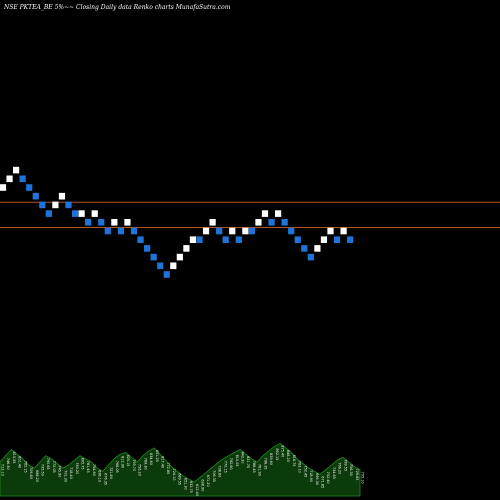 The width and height of the screenshot is (500, 500). What do you see at coordinates (60, 471) in the screenshot?
I see `volume-label: 745.90` at bounding box center [60, 471].